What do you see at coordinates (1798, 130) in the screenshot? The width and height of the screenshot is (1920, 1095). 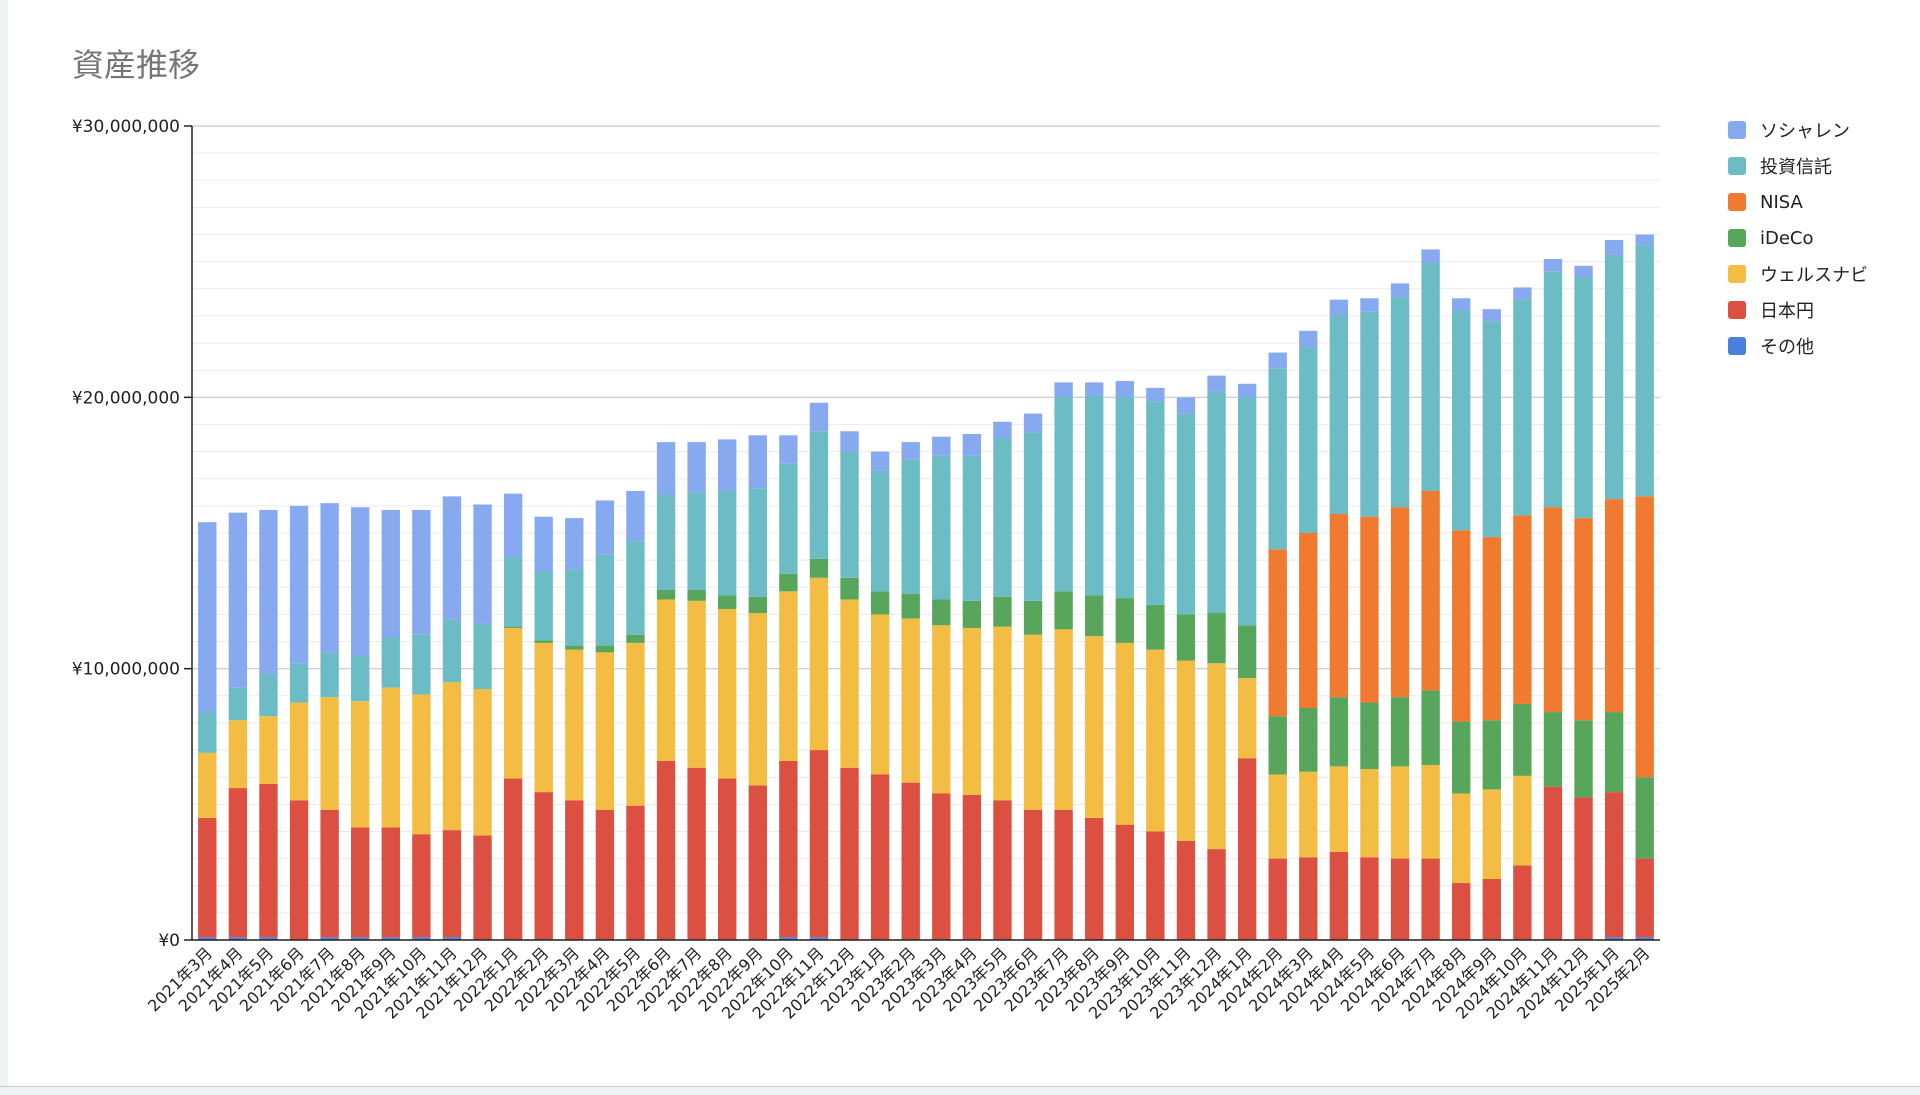 I see `legend-item: ソシャレン` at bounding box center [1798, 130].